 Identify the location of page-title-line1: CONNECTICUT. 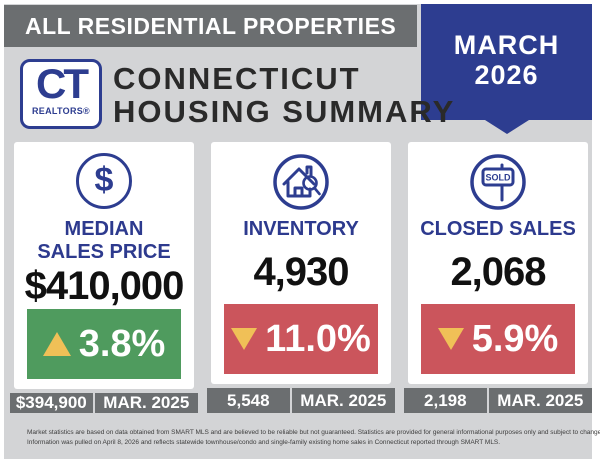
(237, 78).